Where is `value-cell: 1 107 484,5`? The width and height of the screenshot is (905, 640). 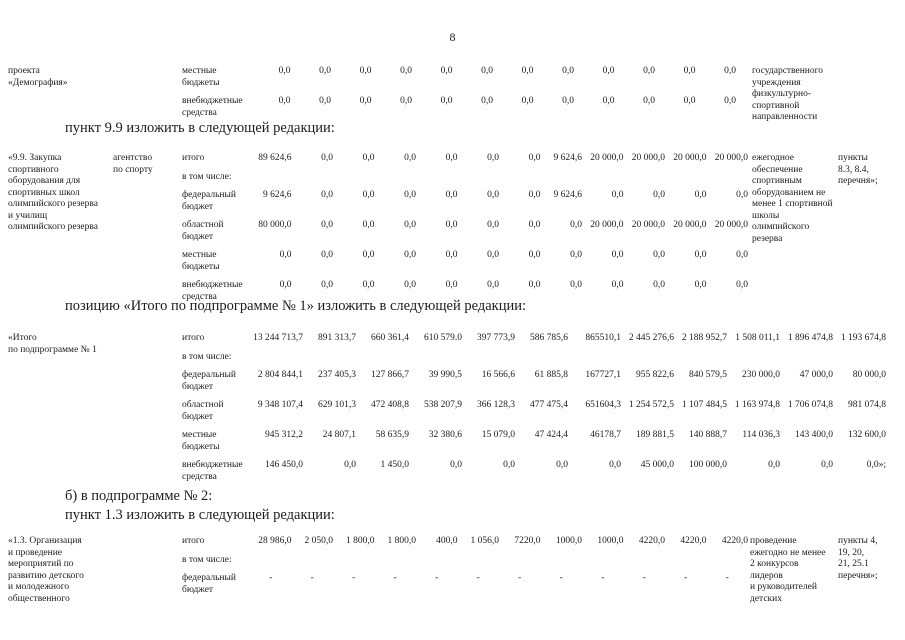
value-cell: 1 107 484,5 is located at coordinates (704, 405).